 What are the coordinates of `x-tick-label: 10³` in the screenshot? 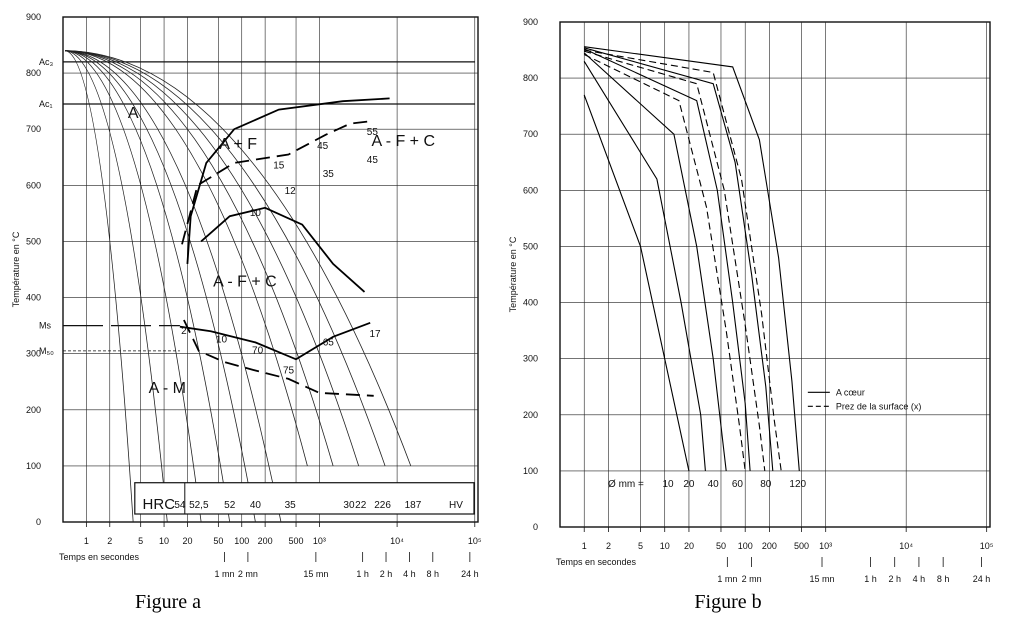 It's located at (319, 541).